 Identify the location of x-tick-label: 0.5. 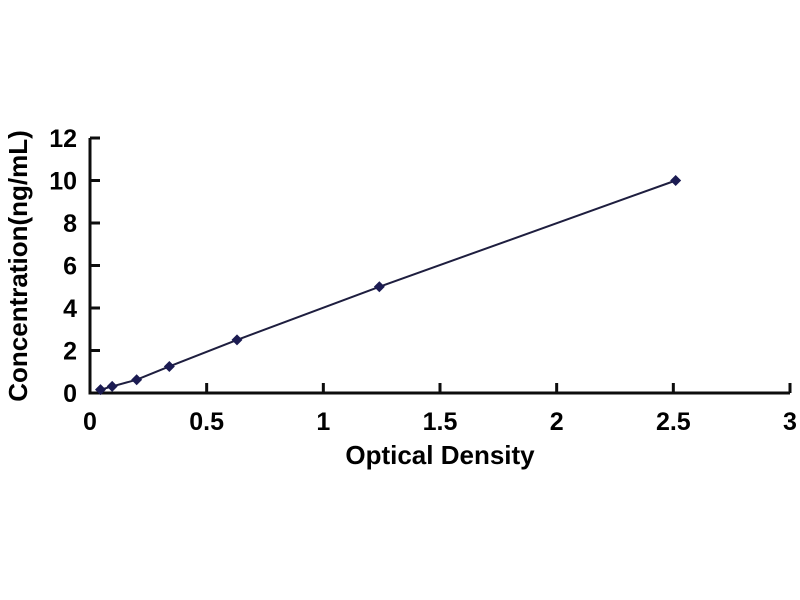
(206, 422).